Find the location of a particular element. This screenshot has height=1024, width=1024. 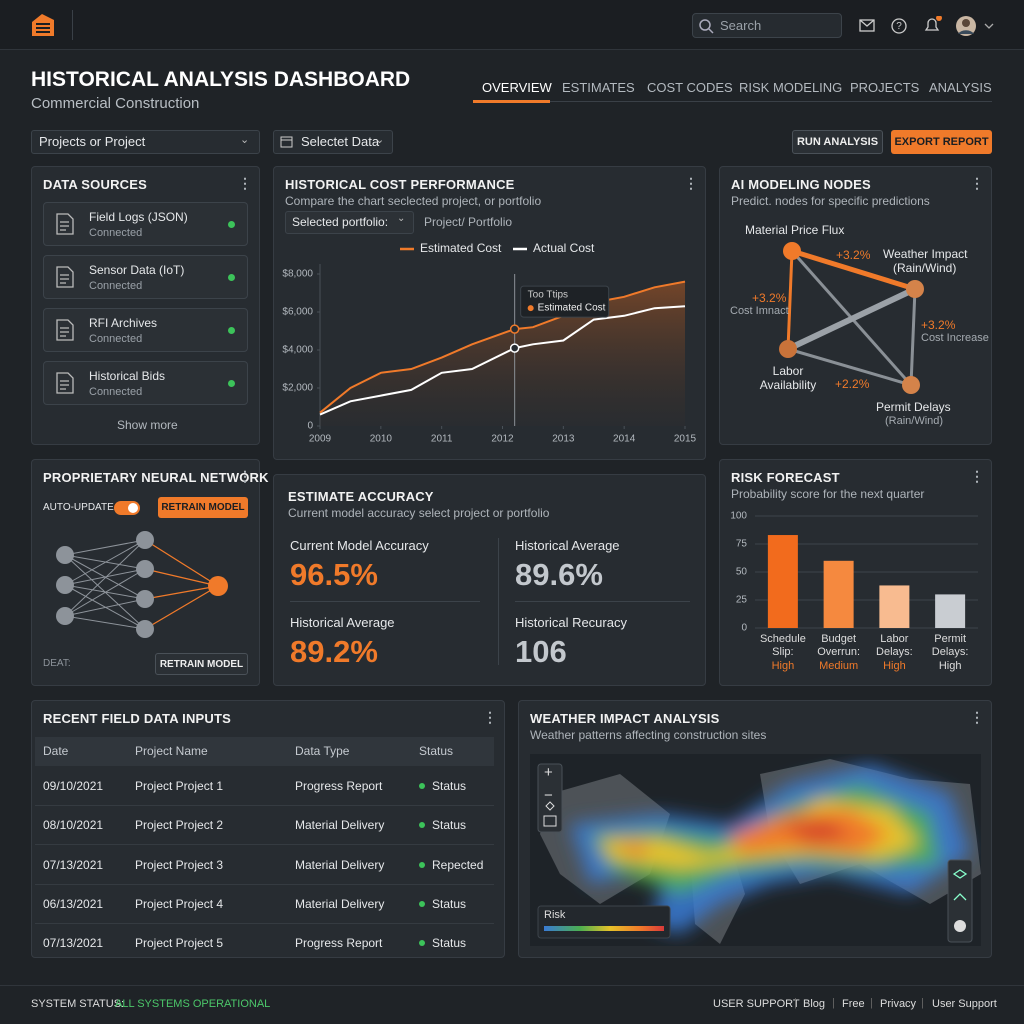

footer-link: Blog is located at coordinates (814, 1004).